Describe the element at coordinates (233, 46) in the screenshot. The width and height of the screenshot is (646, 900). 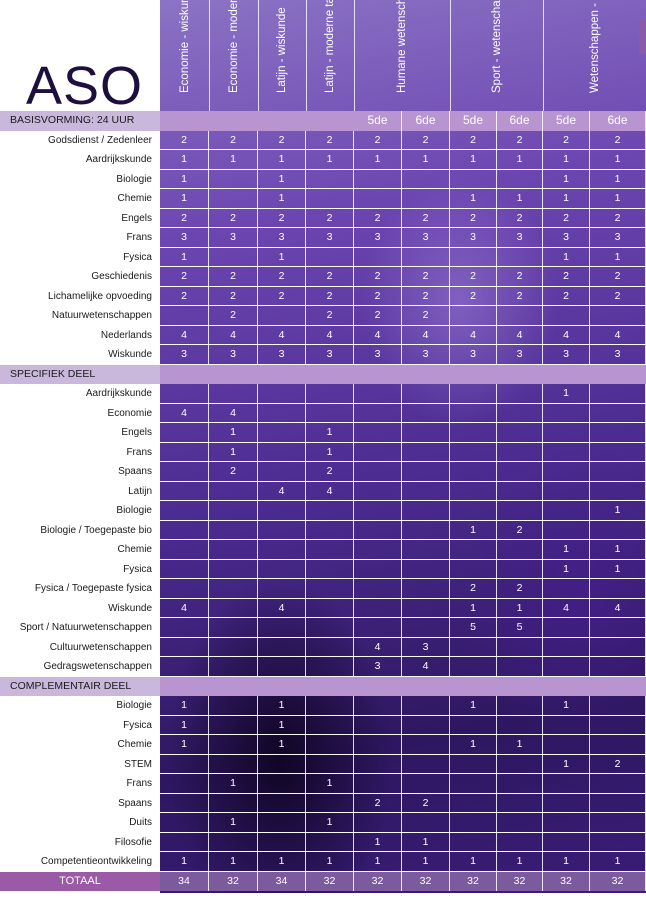
I see `column-header-label: Economie - moderne talen` at that location.